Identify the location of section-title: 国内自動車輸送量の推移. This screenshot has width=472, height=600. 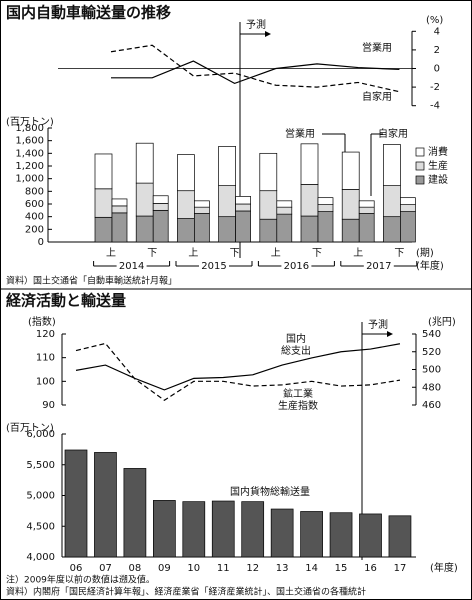
(88, 13).